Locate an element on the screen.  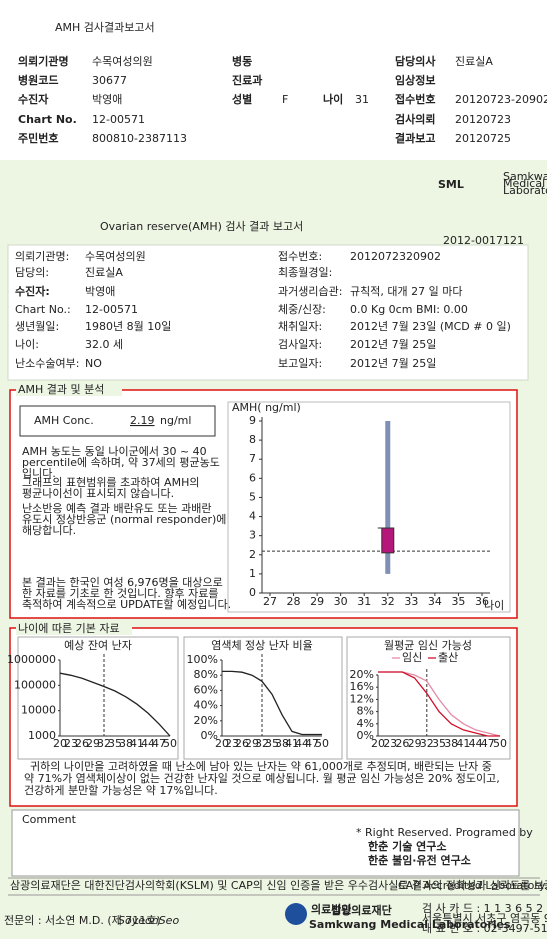
analysis-text: 한 자료를 기초로 한 것입니다. 향후 자료를 is located at coordinates (120, 593).